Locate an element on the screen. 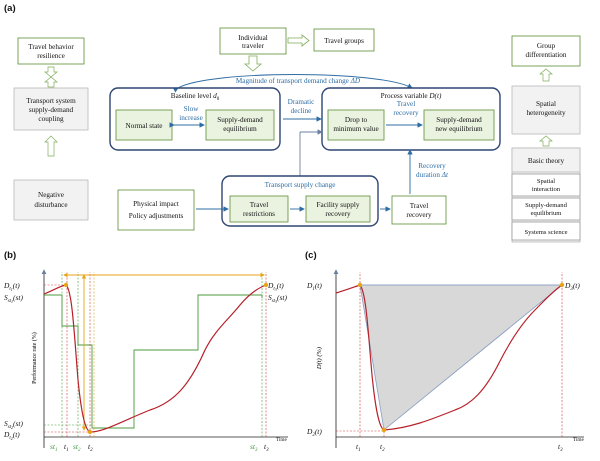 The width and height of the screenshot is (600, 461). physical-impact-label: Physical impact is located at coordinates (156, 204).